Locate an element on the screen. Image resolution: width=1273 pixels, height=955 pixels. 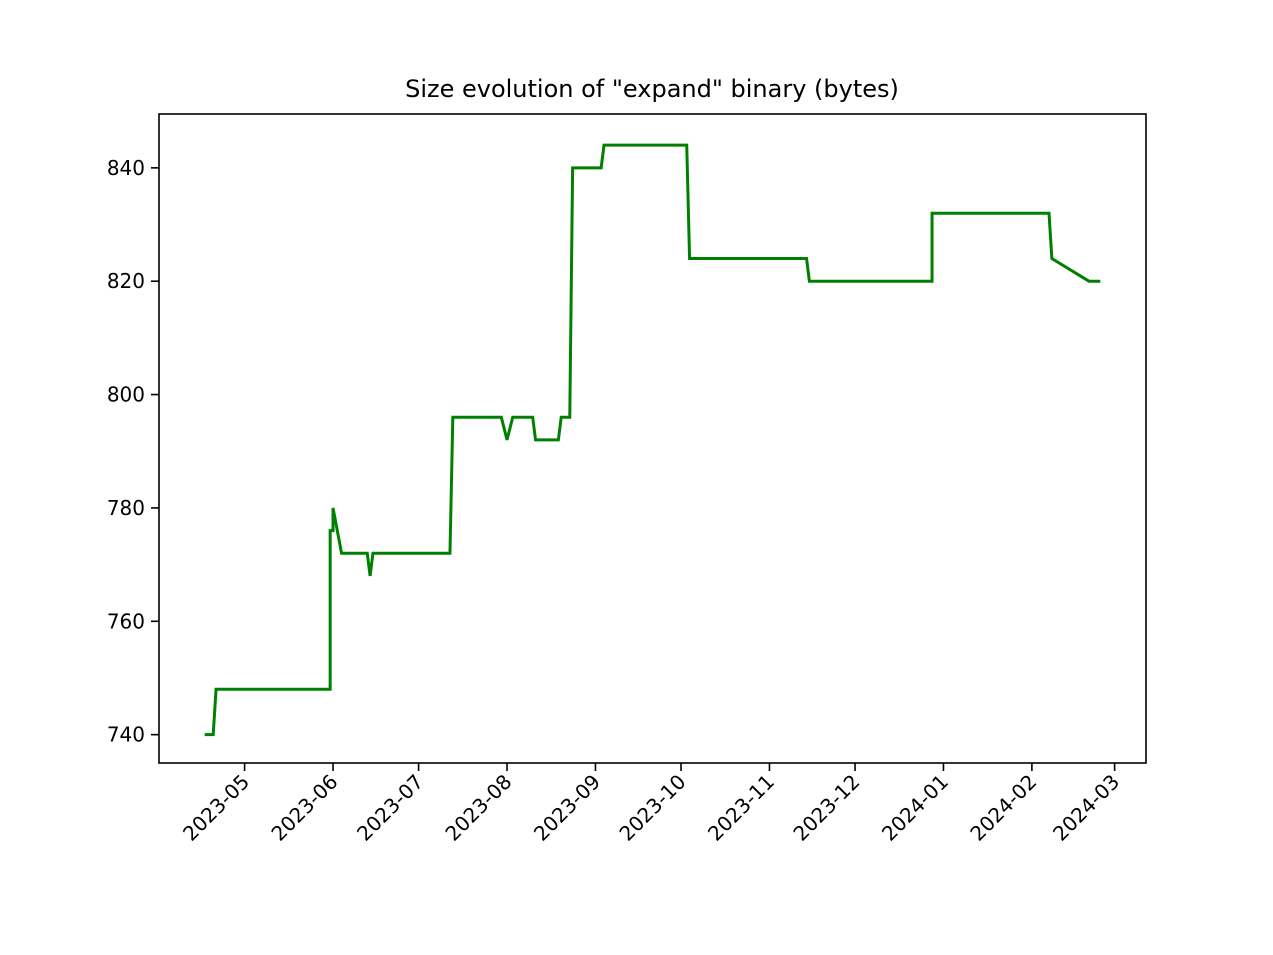
y-tick-label: 820 is located at coordinates (126, 281).